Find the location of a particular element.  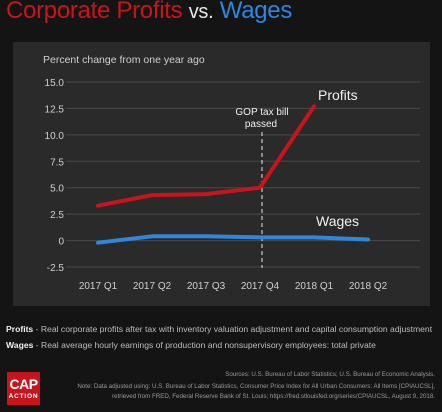

cap-action-logo: CAP ACTION is located at coordinates (23, 388).